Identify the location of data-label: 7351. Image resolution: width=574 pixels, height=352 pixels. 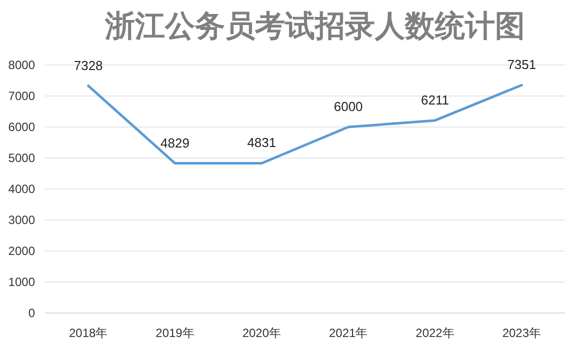
(521, 64).